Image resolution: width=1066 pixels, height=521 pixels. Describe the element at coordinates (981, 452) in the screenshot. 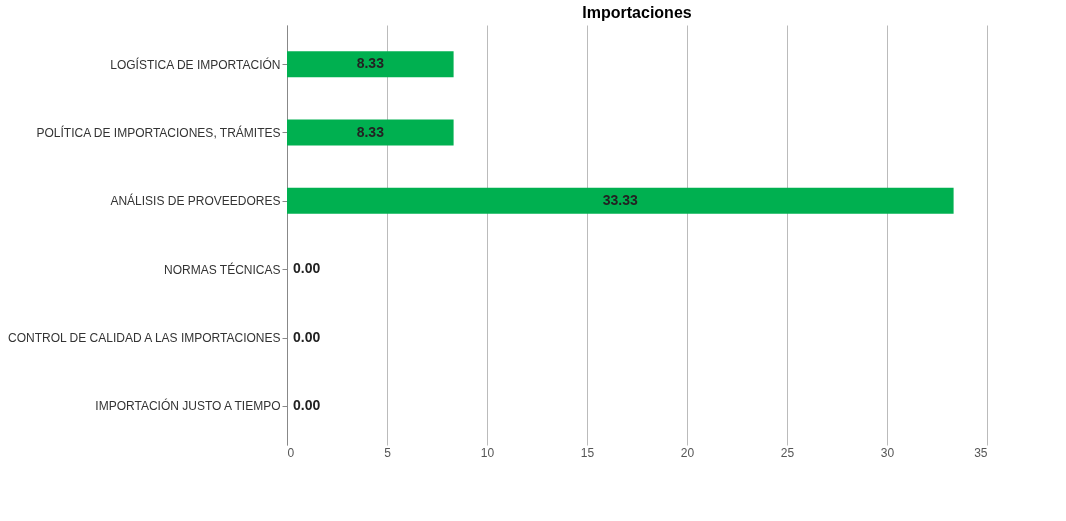

I see `x-tick-label: 35` at that location.